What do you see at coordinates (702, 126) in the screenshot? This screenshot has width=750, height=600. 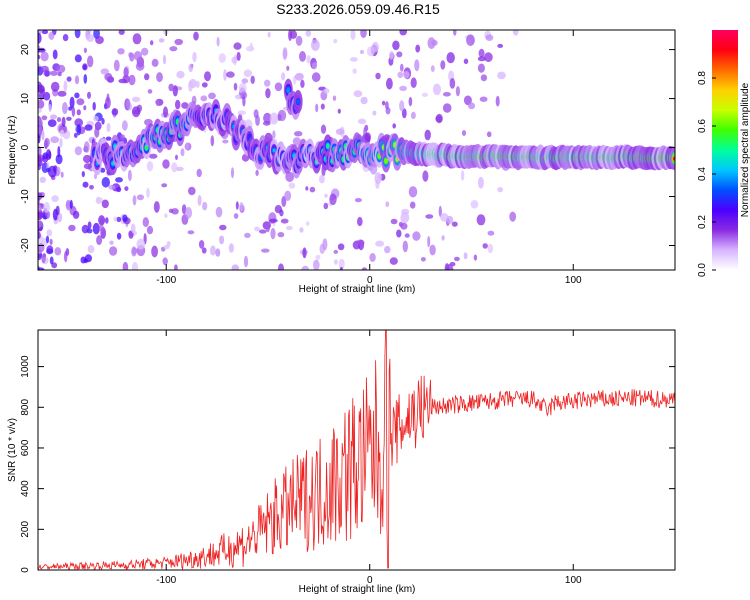 I see `colorbar-tick-label: 0.6` at bounding box center [702, 126].